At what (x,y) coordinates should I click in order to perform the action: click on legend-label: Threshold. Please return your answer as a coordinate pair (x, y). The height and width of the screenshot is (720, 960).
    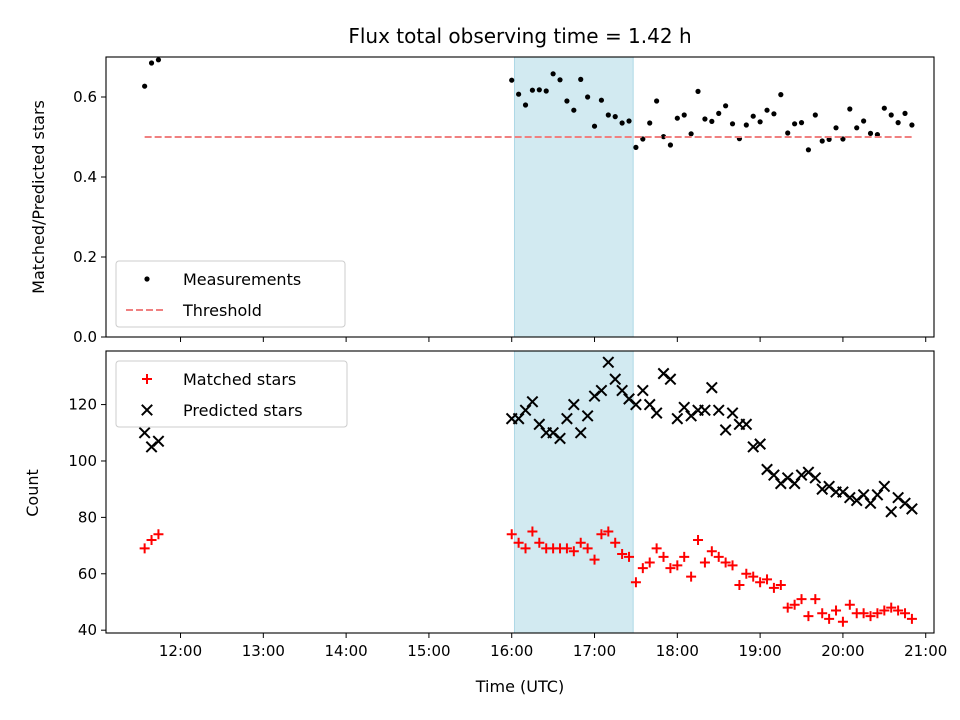
    Looking at the image, I should click on (222, 310).